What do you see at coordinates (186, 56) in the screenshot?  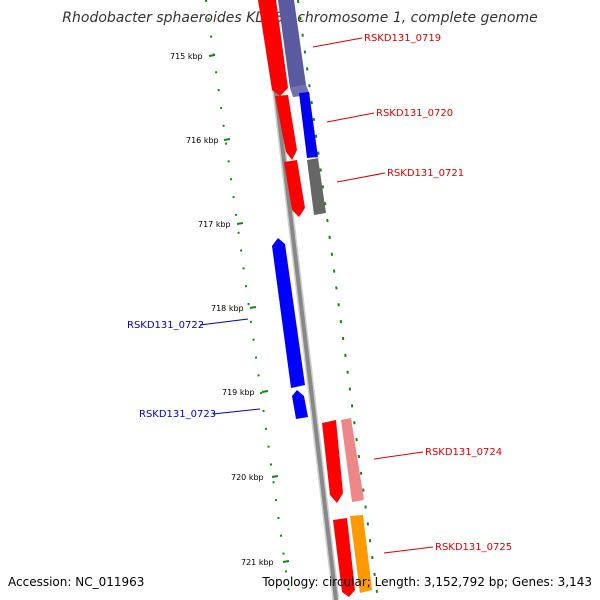 I see `tick-label: 715 kbp` at bounding box center [186, 56].